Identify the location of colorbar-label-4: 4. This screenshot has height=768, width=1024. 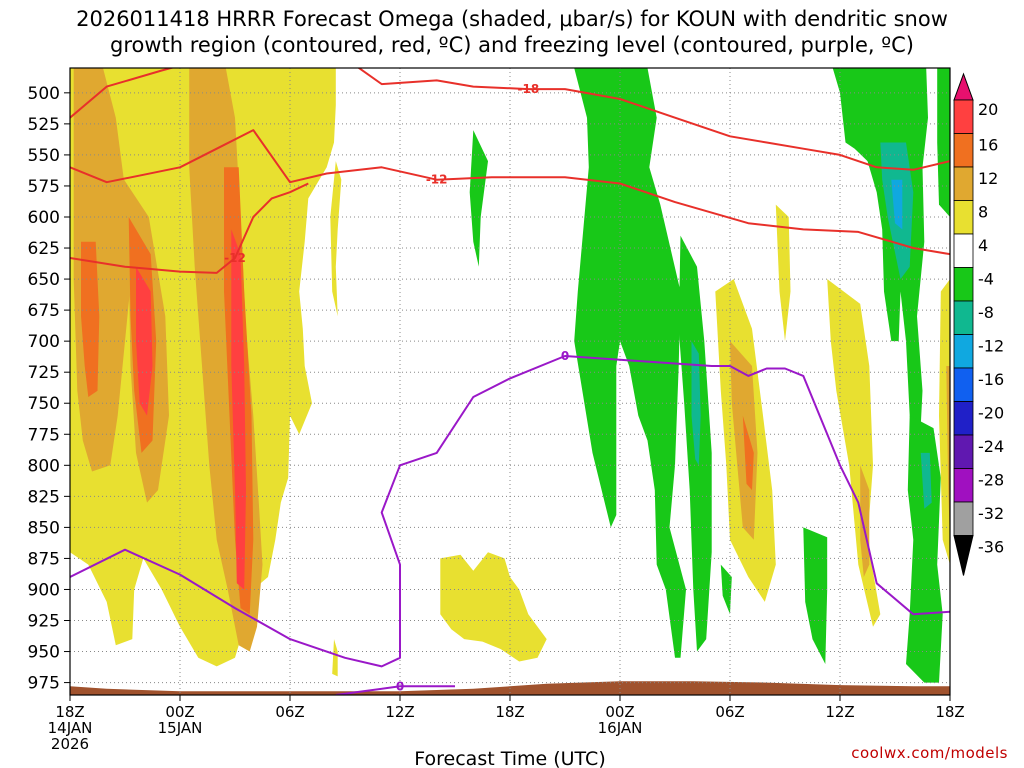
(983, 245).